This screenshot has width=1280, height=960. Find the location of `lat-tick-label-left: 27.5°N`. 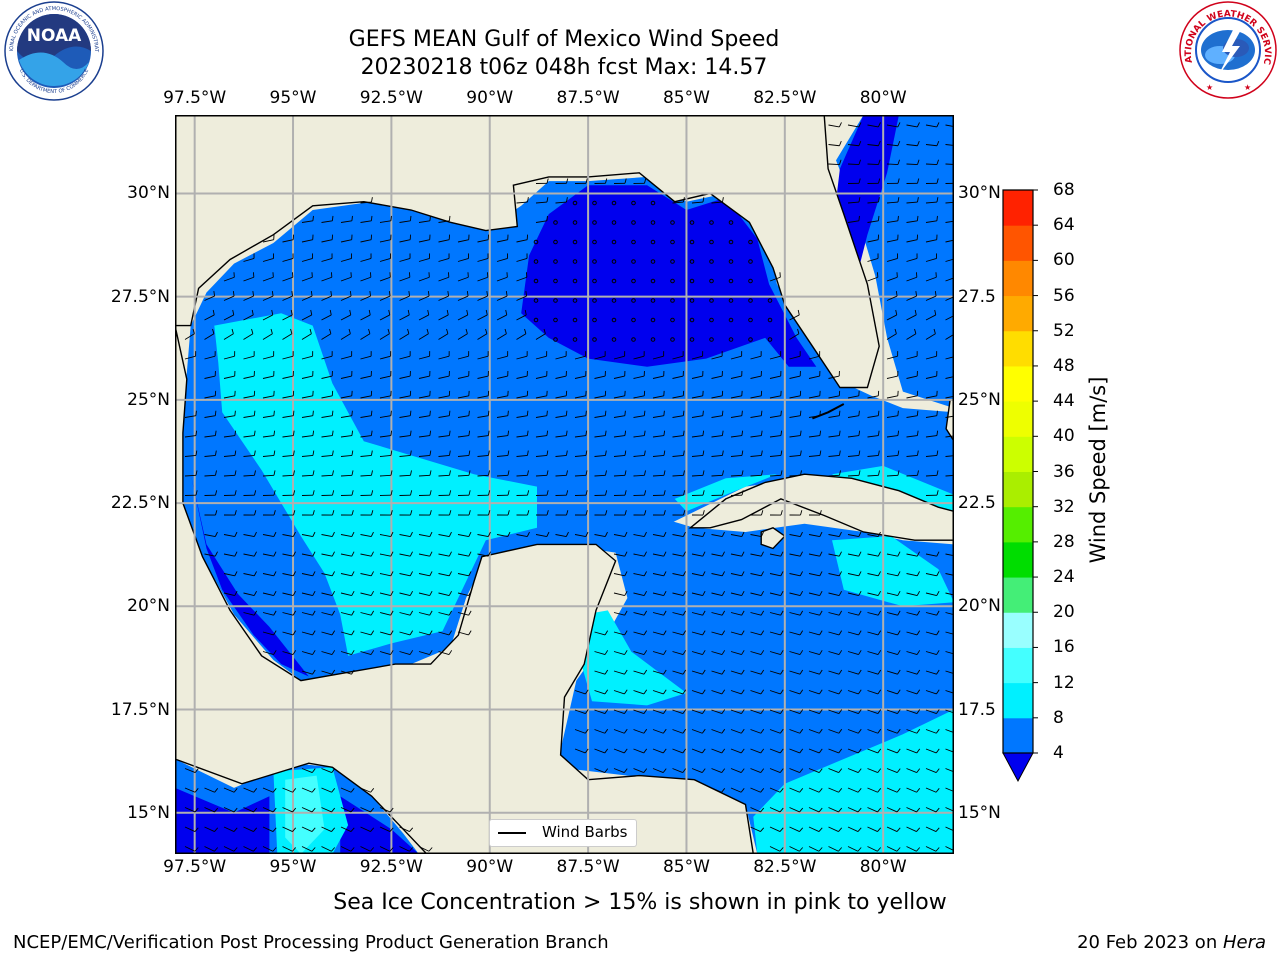

lat-tick-label-left: 27.5°N is located at coordinates (140, 296).